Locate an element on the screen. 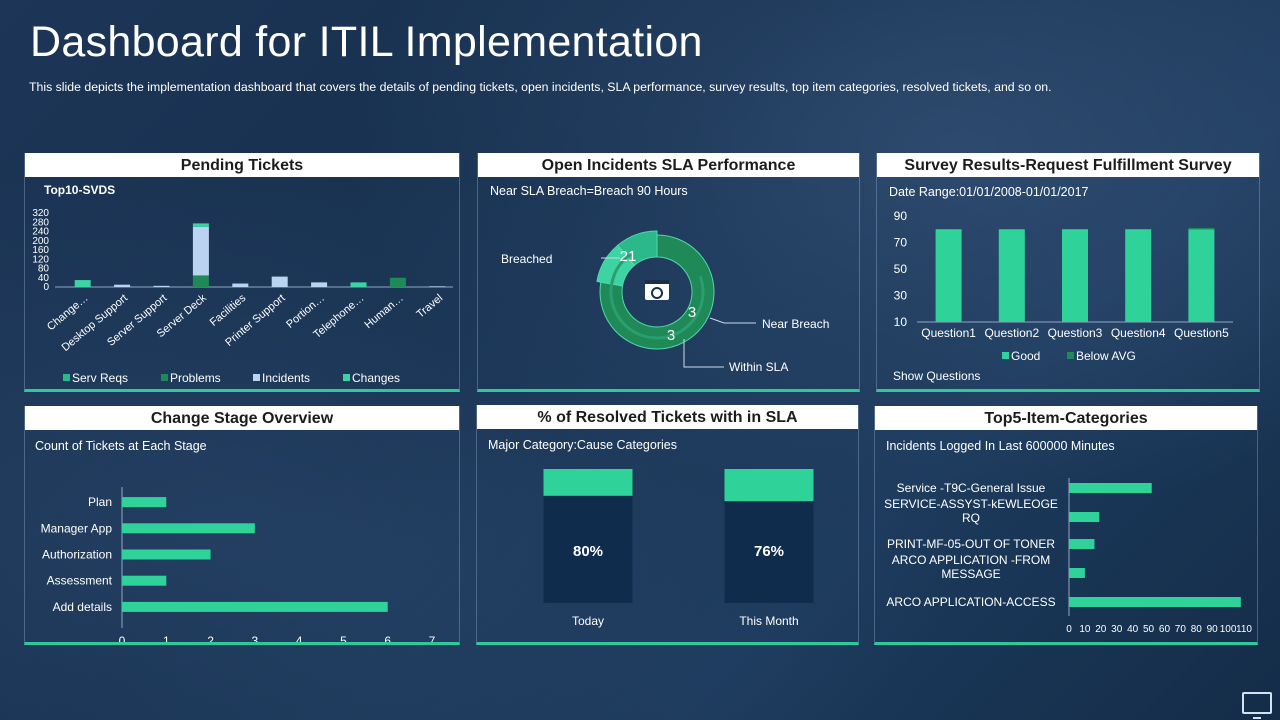 The height and width of the screenshot is (720, 1280). chart-subtitle: Date Range:01/01/2008-01/01/2017 is located at coordinates (989, 192).